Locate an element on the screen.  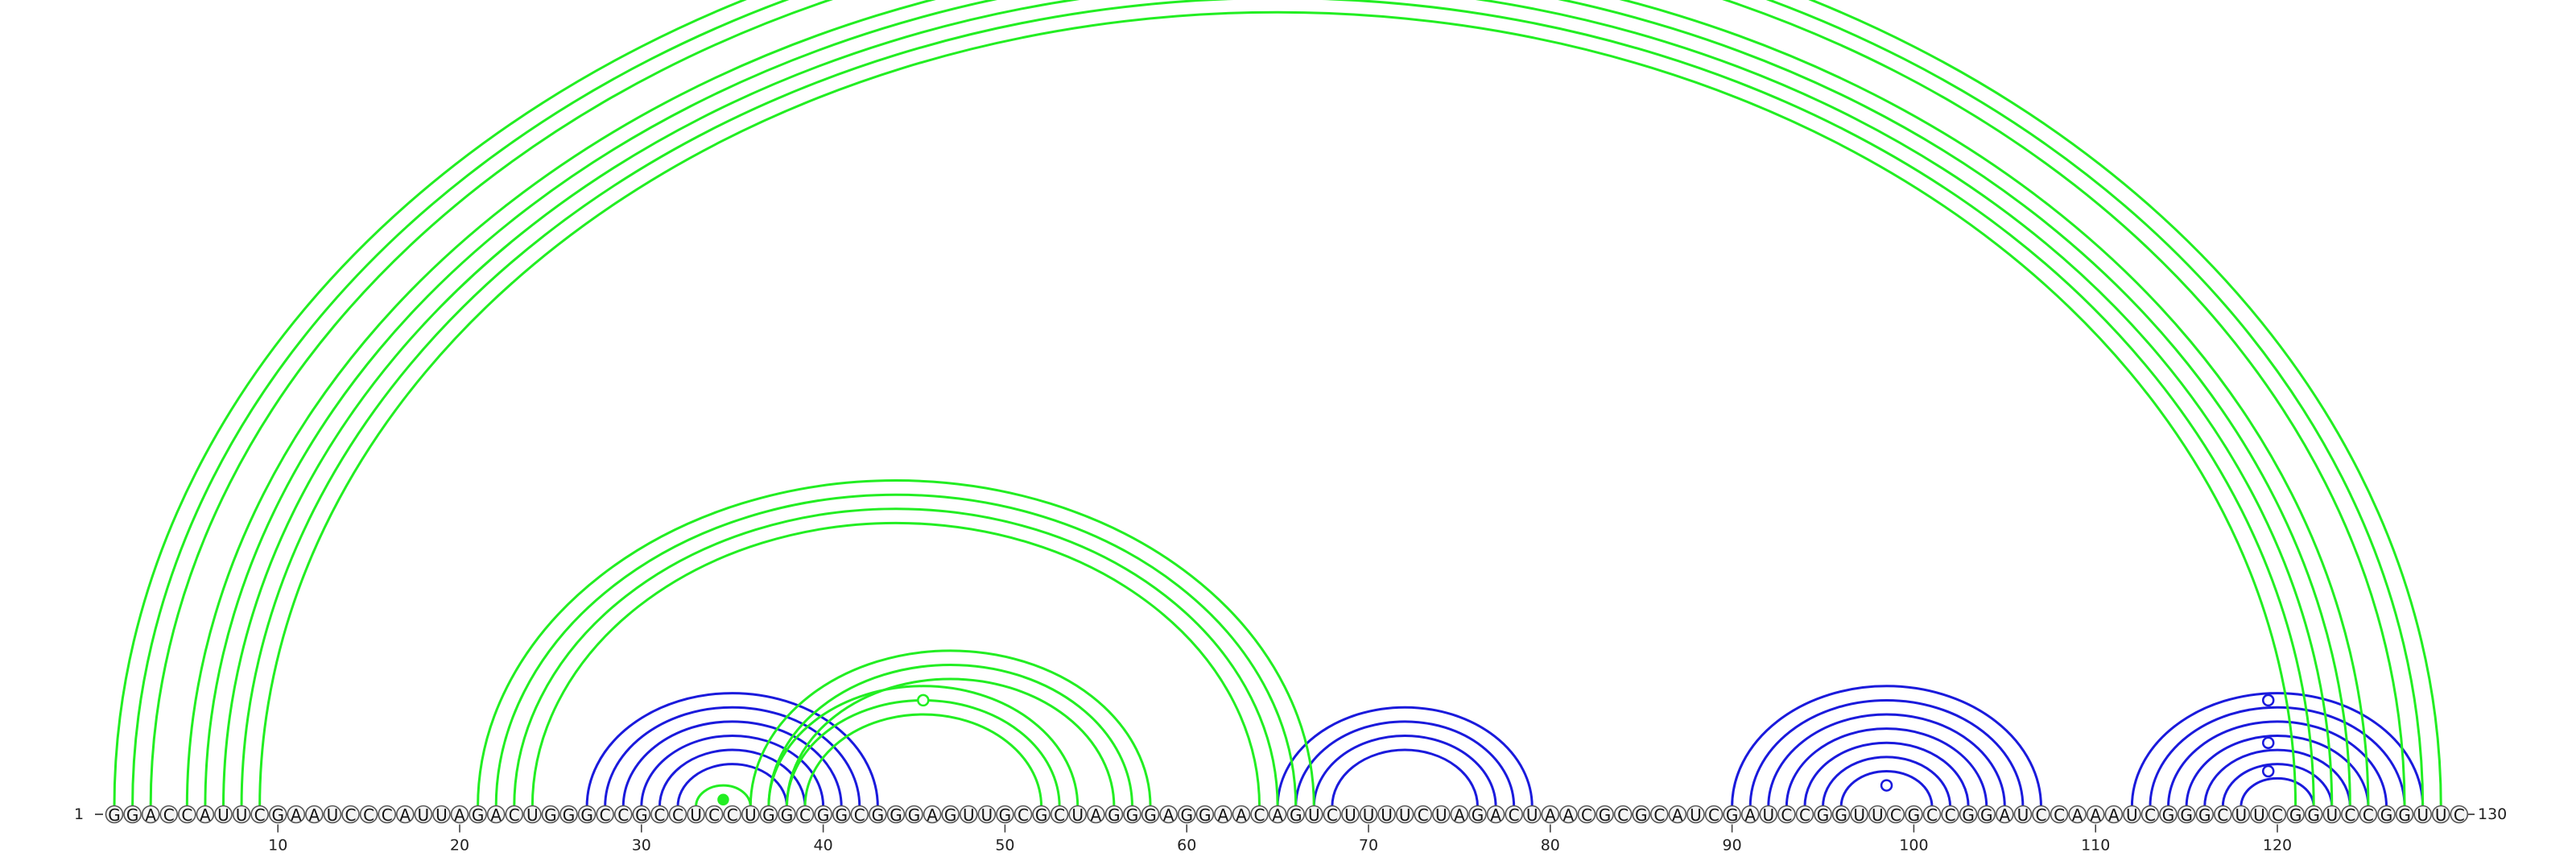
nucleotide-105: A is located at coordinates (2005, 815).